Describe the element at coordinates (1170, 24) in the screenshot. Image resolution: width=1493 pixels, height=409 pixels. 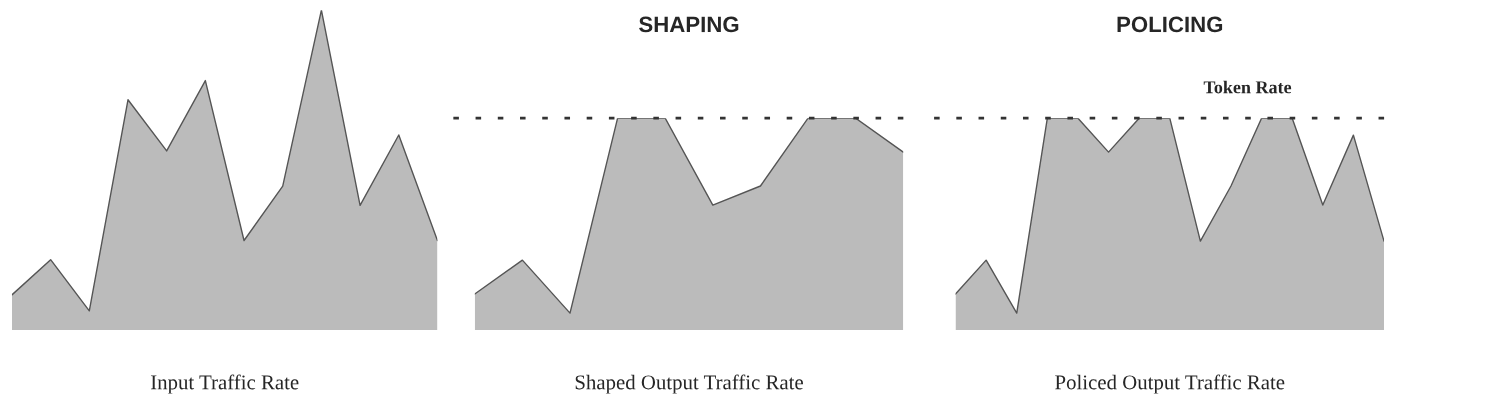
I see `chart-title: POLICING` at that location.